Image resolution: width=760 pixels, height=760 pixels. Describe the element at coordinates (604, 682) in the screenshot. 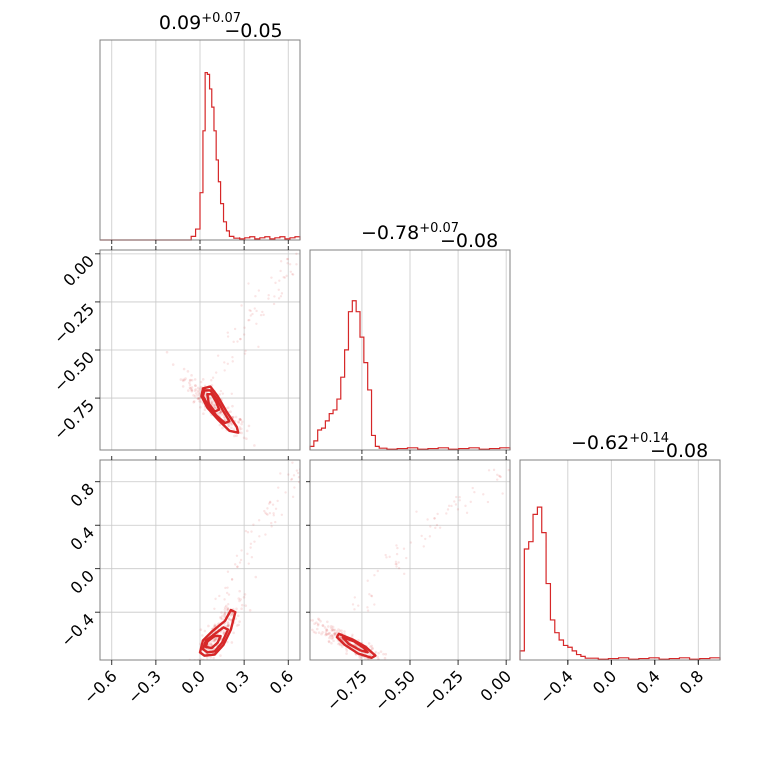

I see `x-tick-label: 0.0` at that location.